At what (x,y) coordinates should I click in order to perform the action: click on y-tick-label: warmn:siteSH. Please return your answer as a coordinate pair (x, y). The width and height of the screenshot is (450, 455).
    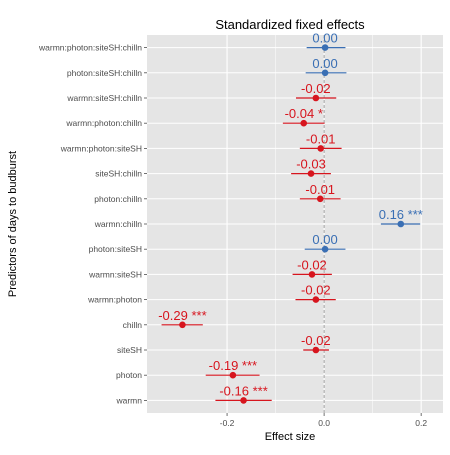
    Looking at the image, I should click on (115, 274).